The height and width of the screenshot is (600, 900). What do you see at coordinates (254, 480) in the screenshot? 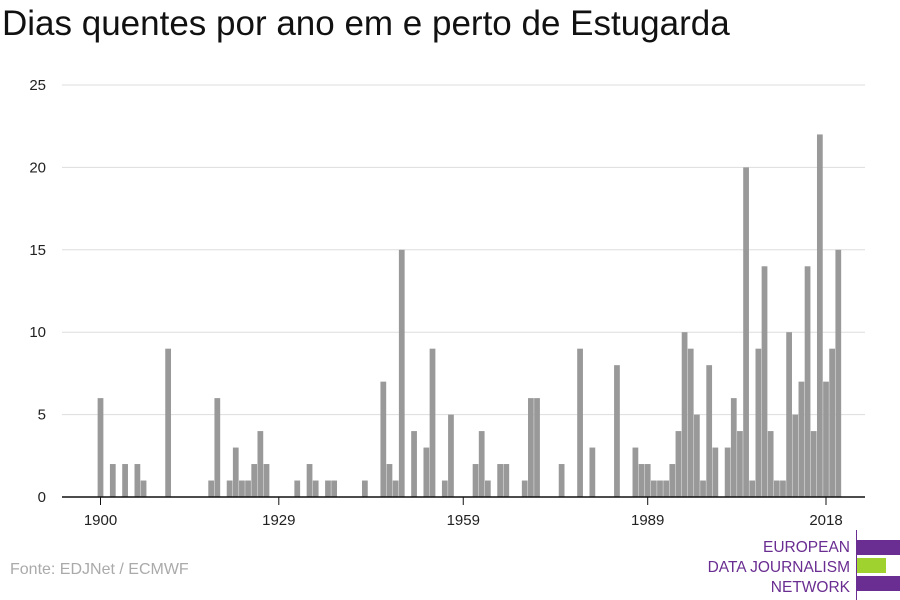
I see `bar-1925` at bounding box center [254, 480].